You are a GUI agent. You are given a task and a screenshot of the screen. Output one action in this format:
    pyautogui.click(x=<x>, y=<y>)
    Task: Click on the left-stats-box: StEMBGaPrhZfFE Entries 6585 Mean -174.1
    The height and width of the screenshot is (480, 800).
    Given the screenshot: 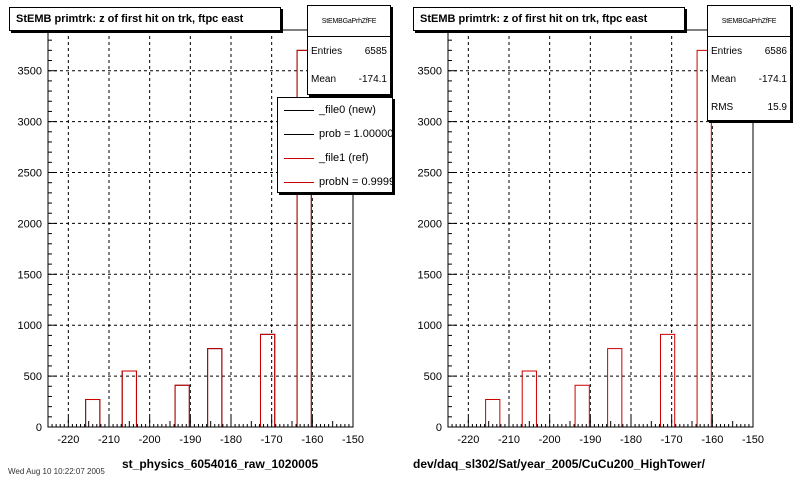 What is the action you would take?
    pyautogui.click(x=349, y=50)
    